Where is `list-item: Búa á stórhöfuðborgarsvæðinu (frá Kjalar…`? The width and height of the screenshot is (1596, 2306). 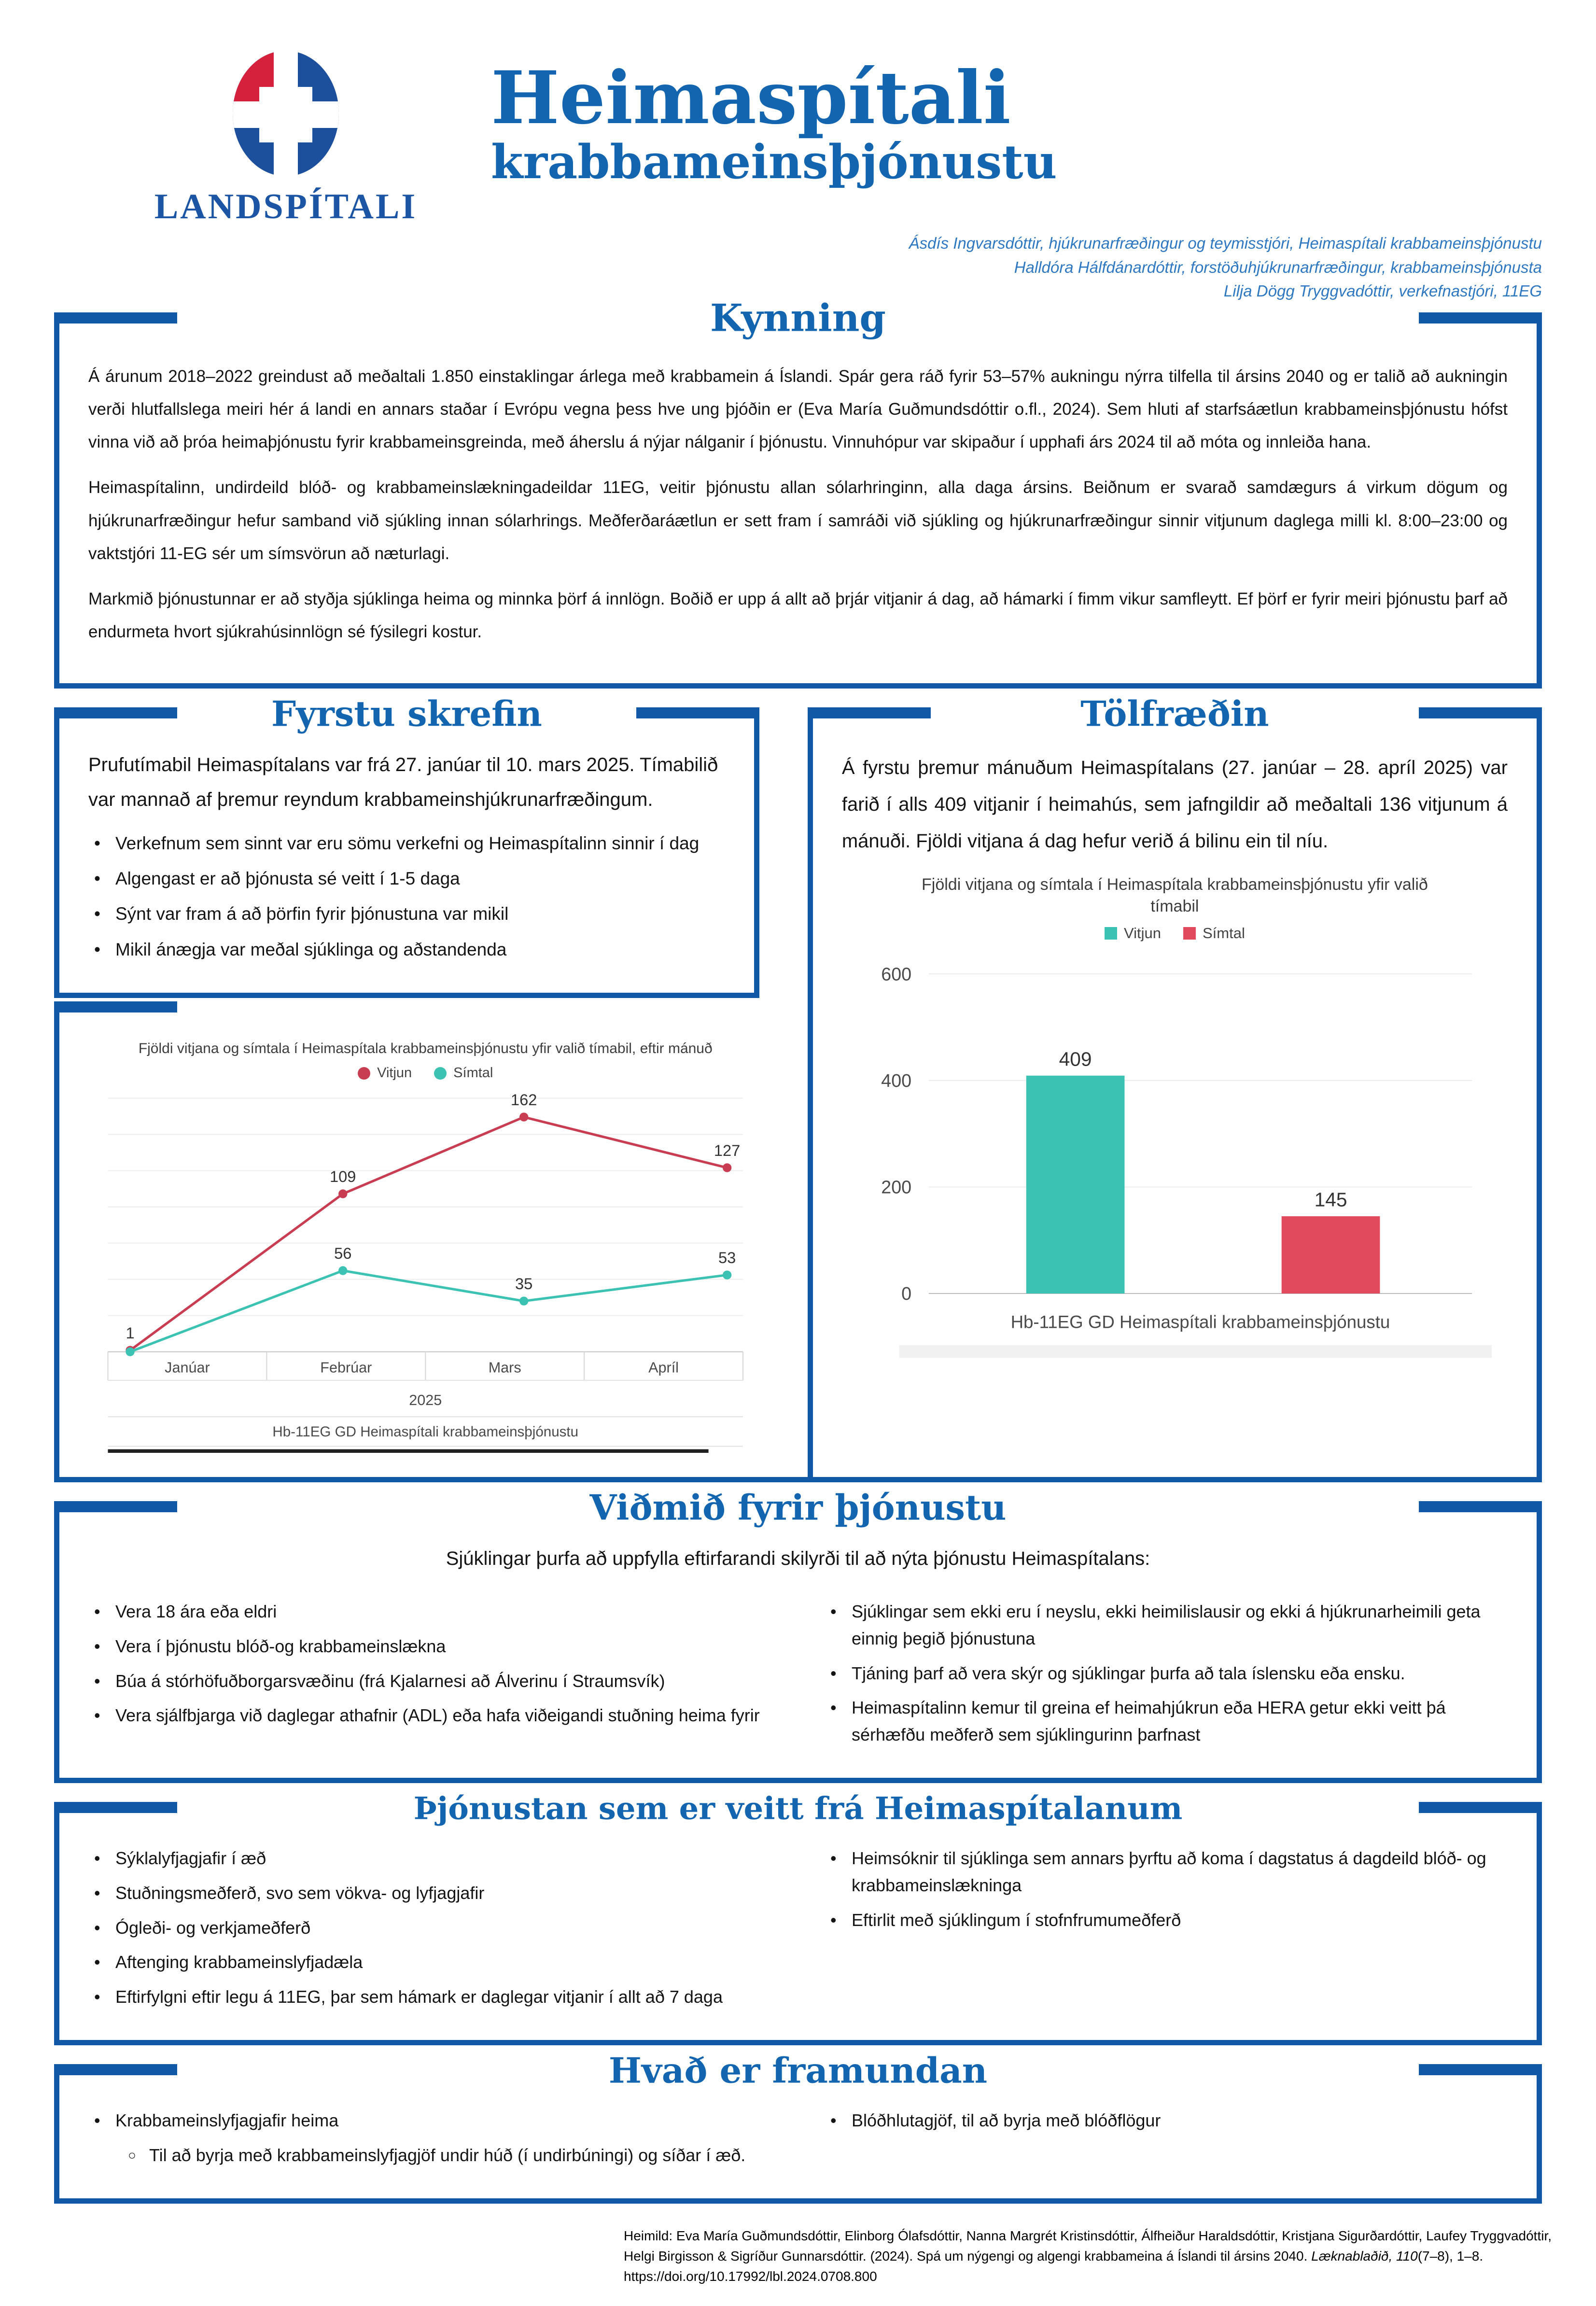 list-item: Búa á stórhöfuðborgarsvæðinu (frá Kjalar… is located at coordinates (433, 1681).